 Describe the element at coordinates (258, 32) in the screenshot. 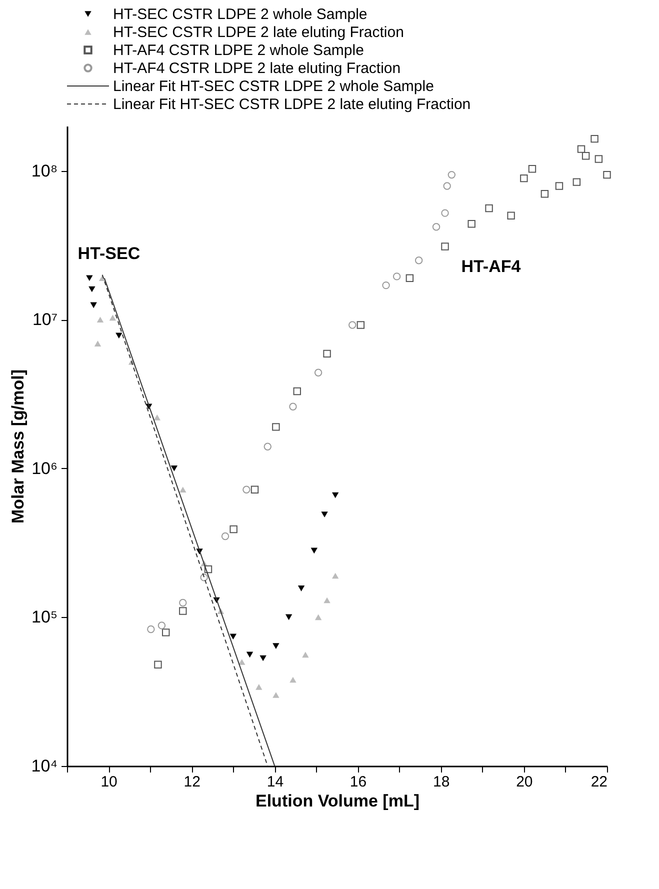

I see `legend-label: HT-SEC CSTR LDPE 2 late eluting Fraction` at that location.